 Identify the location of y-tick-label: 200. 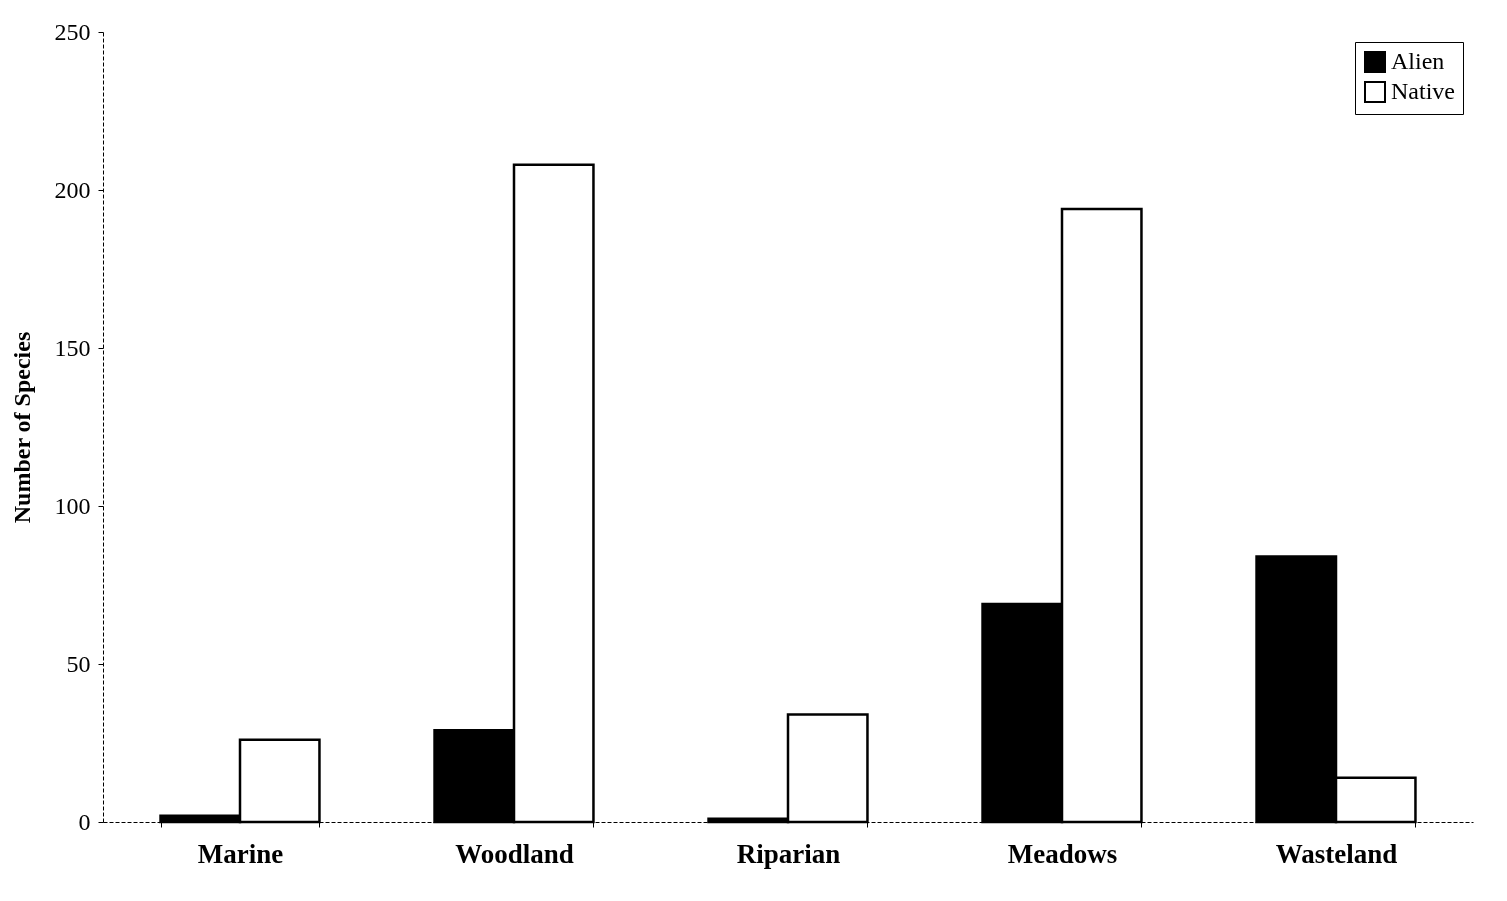
(72, 189).